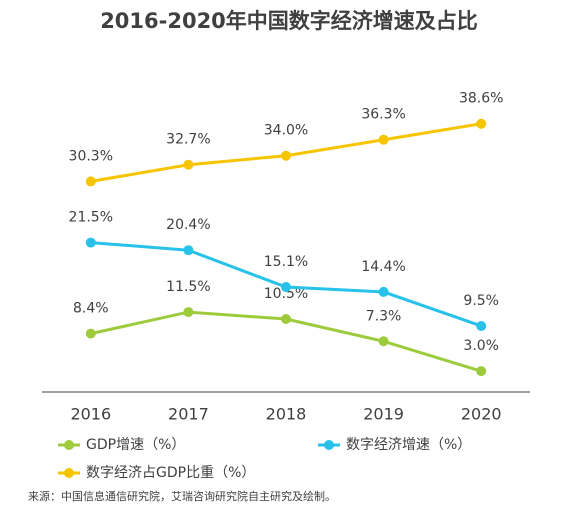 This screenshot has width=579, height=513. What do you see at coordinates (135, 445) in the screenshot?
I see `legend-label: GDP增速（%）` at bounding box center [135, 445].